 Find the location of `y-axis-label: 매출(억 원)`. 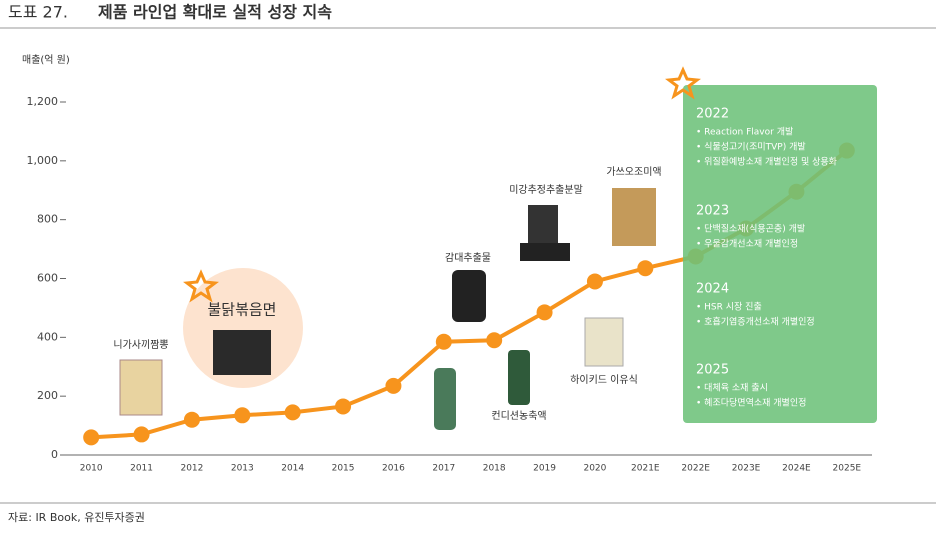

y-axis-label: 매출(억 원) is located at coordinates (46, 60).